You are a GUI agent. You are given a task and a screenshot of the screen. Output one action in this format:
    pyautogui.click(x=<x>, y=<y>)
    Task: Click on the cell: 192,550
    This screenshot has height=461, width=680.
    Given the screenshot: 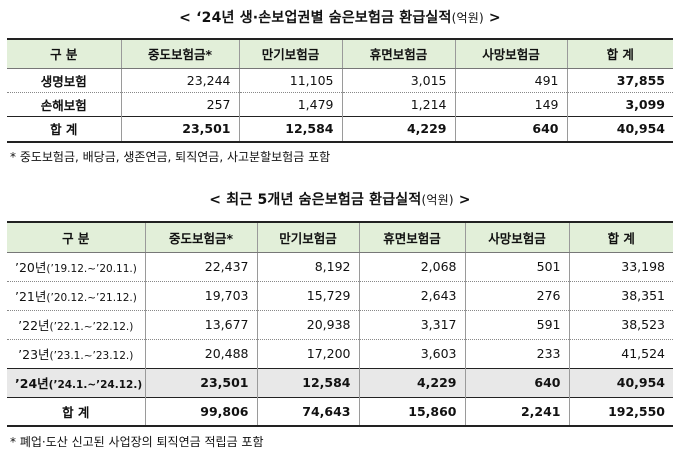 What is the action you would take?
    pyautogui.click(x=620, y=411)
    